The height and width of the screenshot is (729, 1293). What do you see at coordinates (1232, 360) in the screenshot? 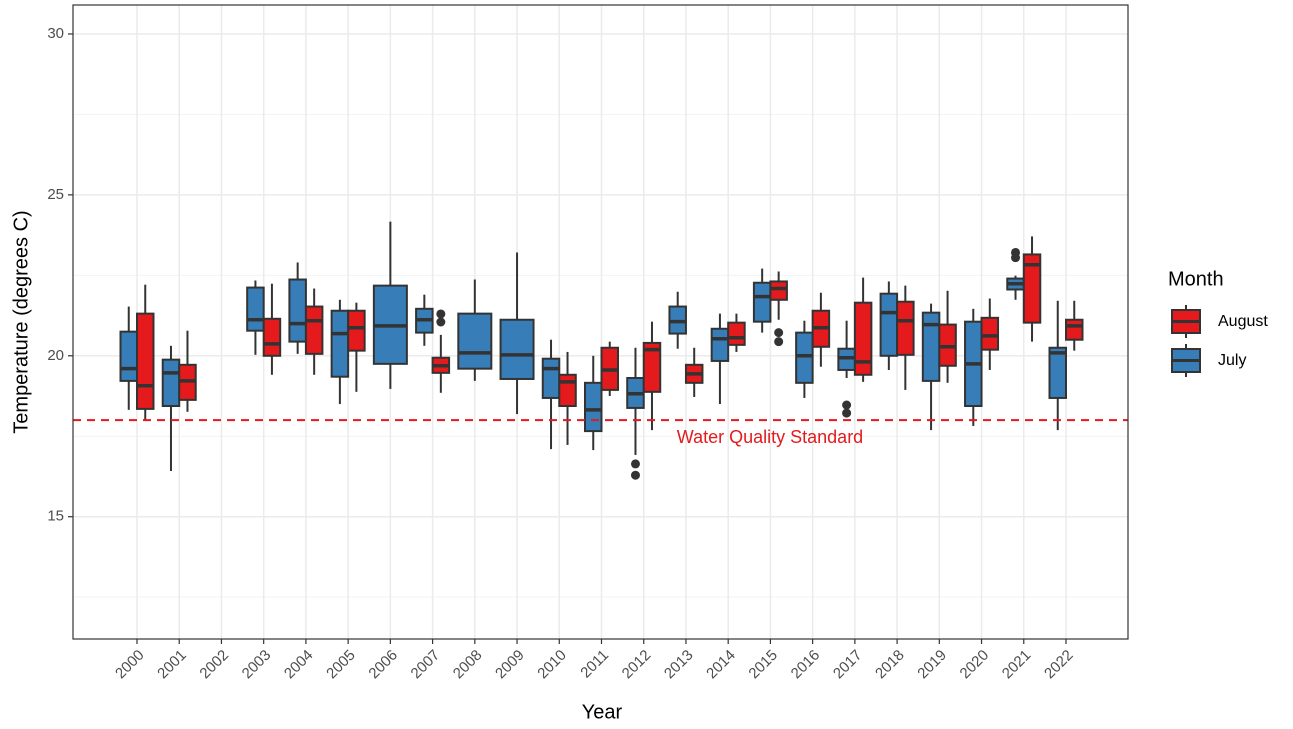
I see `legend-label: July` at bounding box center [1232, 360].